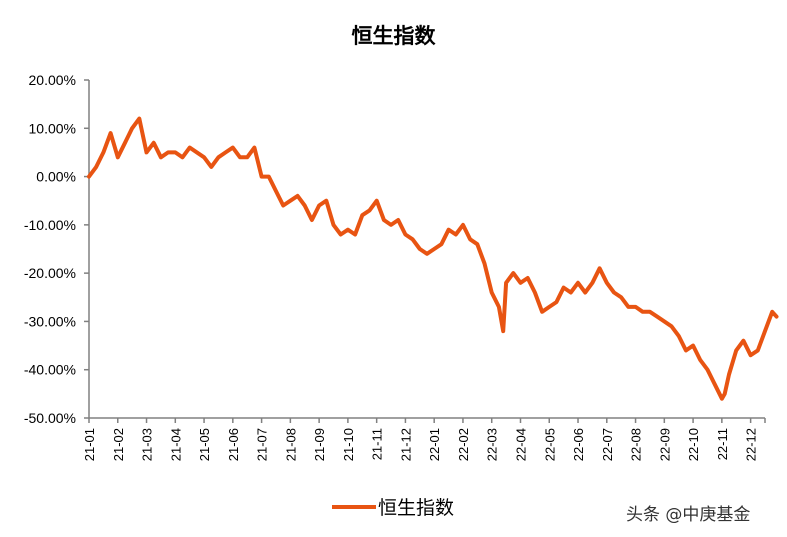  Describe the element at coordinates (405, 444) in the screenshot. I see `x-tick-label: 21-12` at that location.